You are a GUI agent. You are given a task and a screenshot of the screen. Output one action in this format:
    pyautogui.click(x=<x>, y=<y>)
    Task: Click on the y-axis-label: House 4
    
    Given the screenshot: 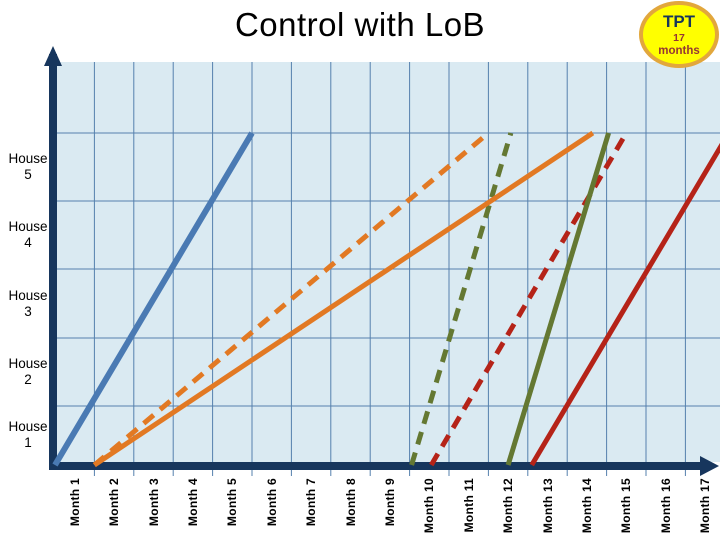 What is the action you would take?
    pyautogui.click(x=28, y=234)
    